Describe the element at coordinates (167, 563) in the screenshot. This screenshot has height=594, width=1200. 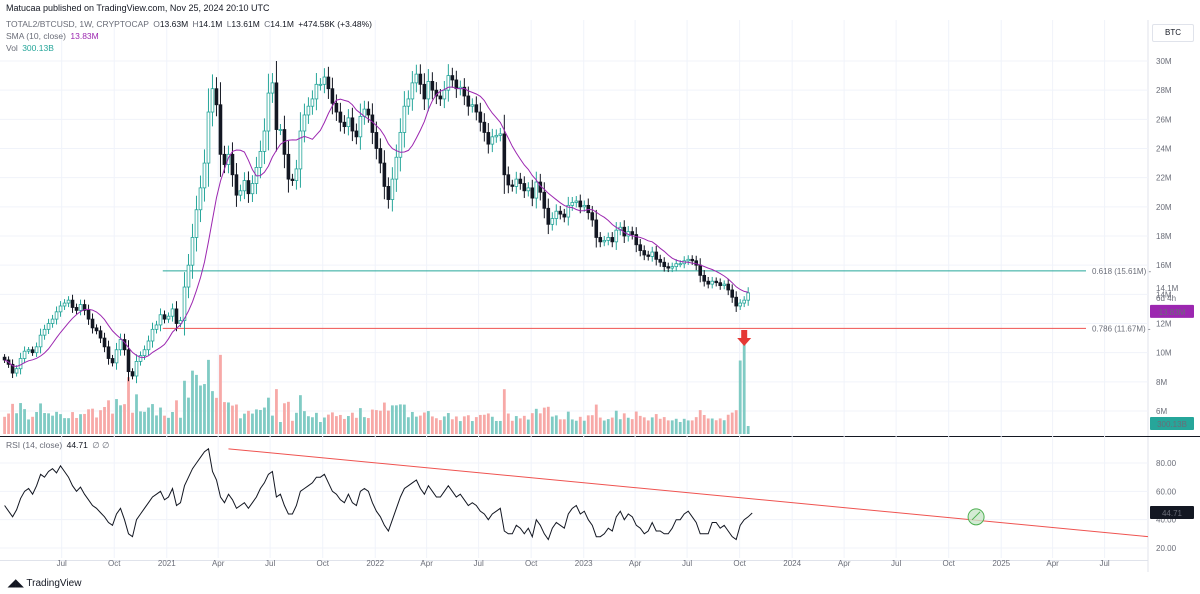
I see `time-tick-label: 2021` at that location.